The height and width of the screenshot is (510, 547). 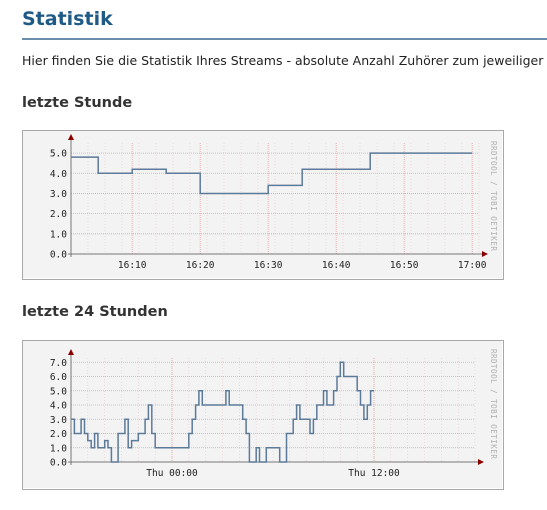 What do you see at coordinates (77, 103) in the screenshot?
I see `section-title-last-hour: letzte Stunde` at bounding box center [77, 103].